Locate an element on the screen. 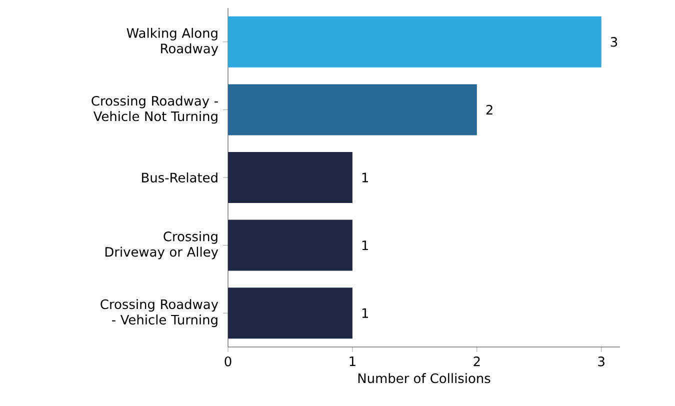 This screenshot has width=675, height=406. data-label: 3 is located at coordinates (614, 42).